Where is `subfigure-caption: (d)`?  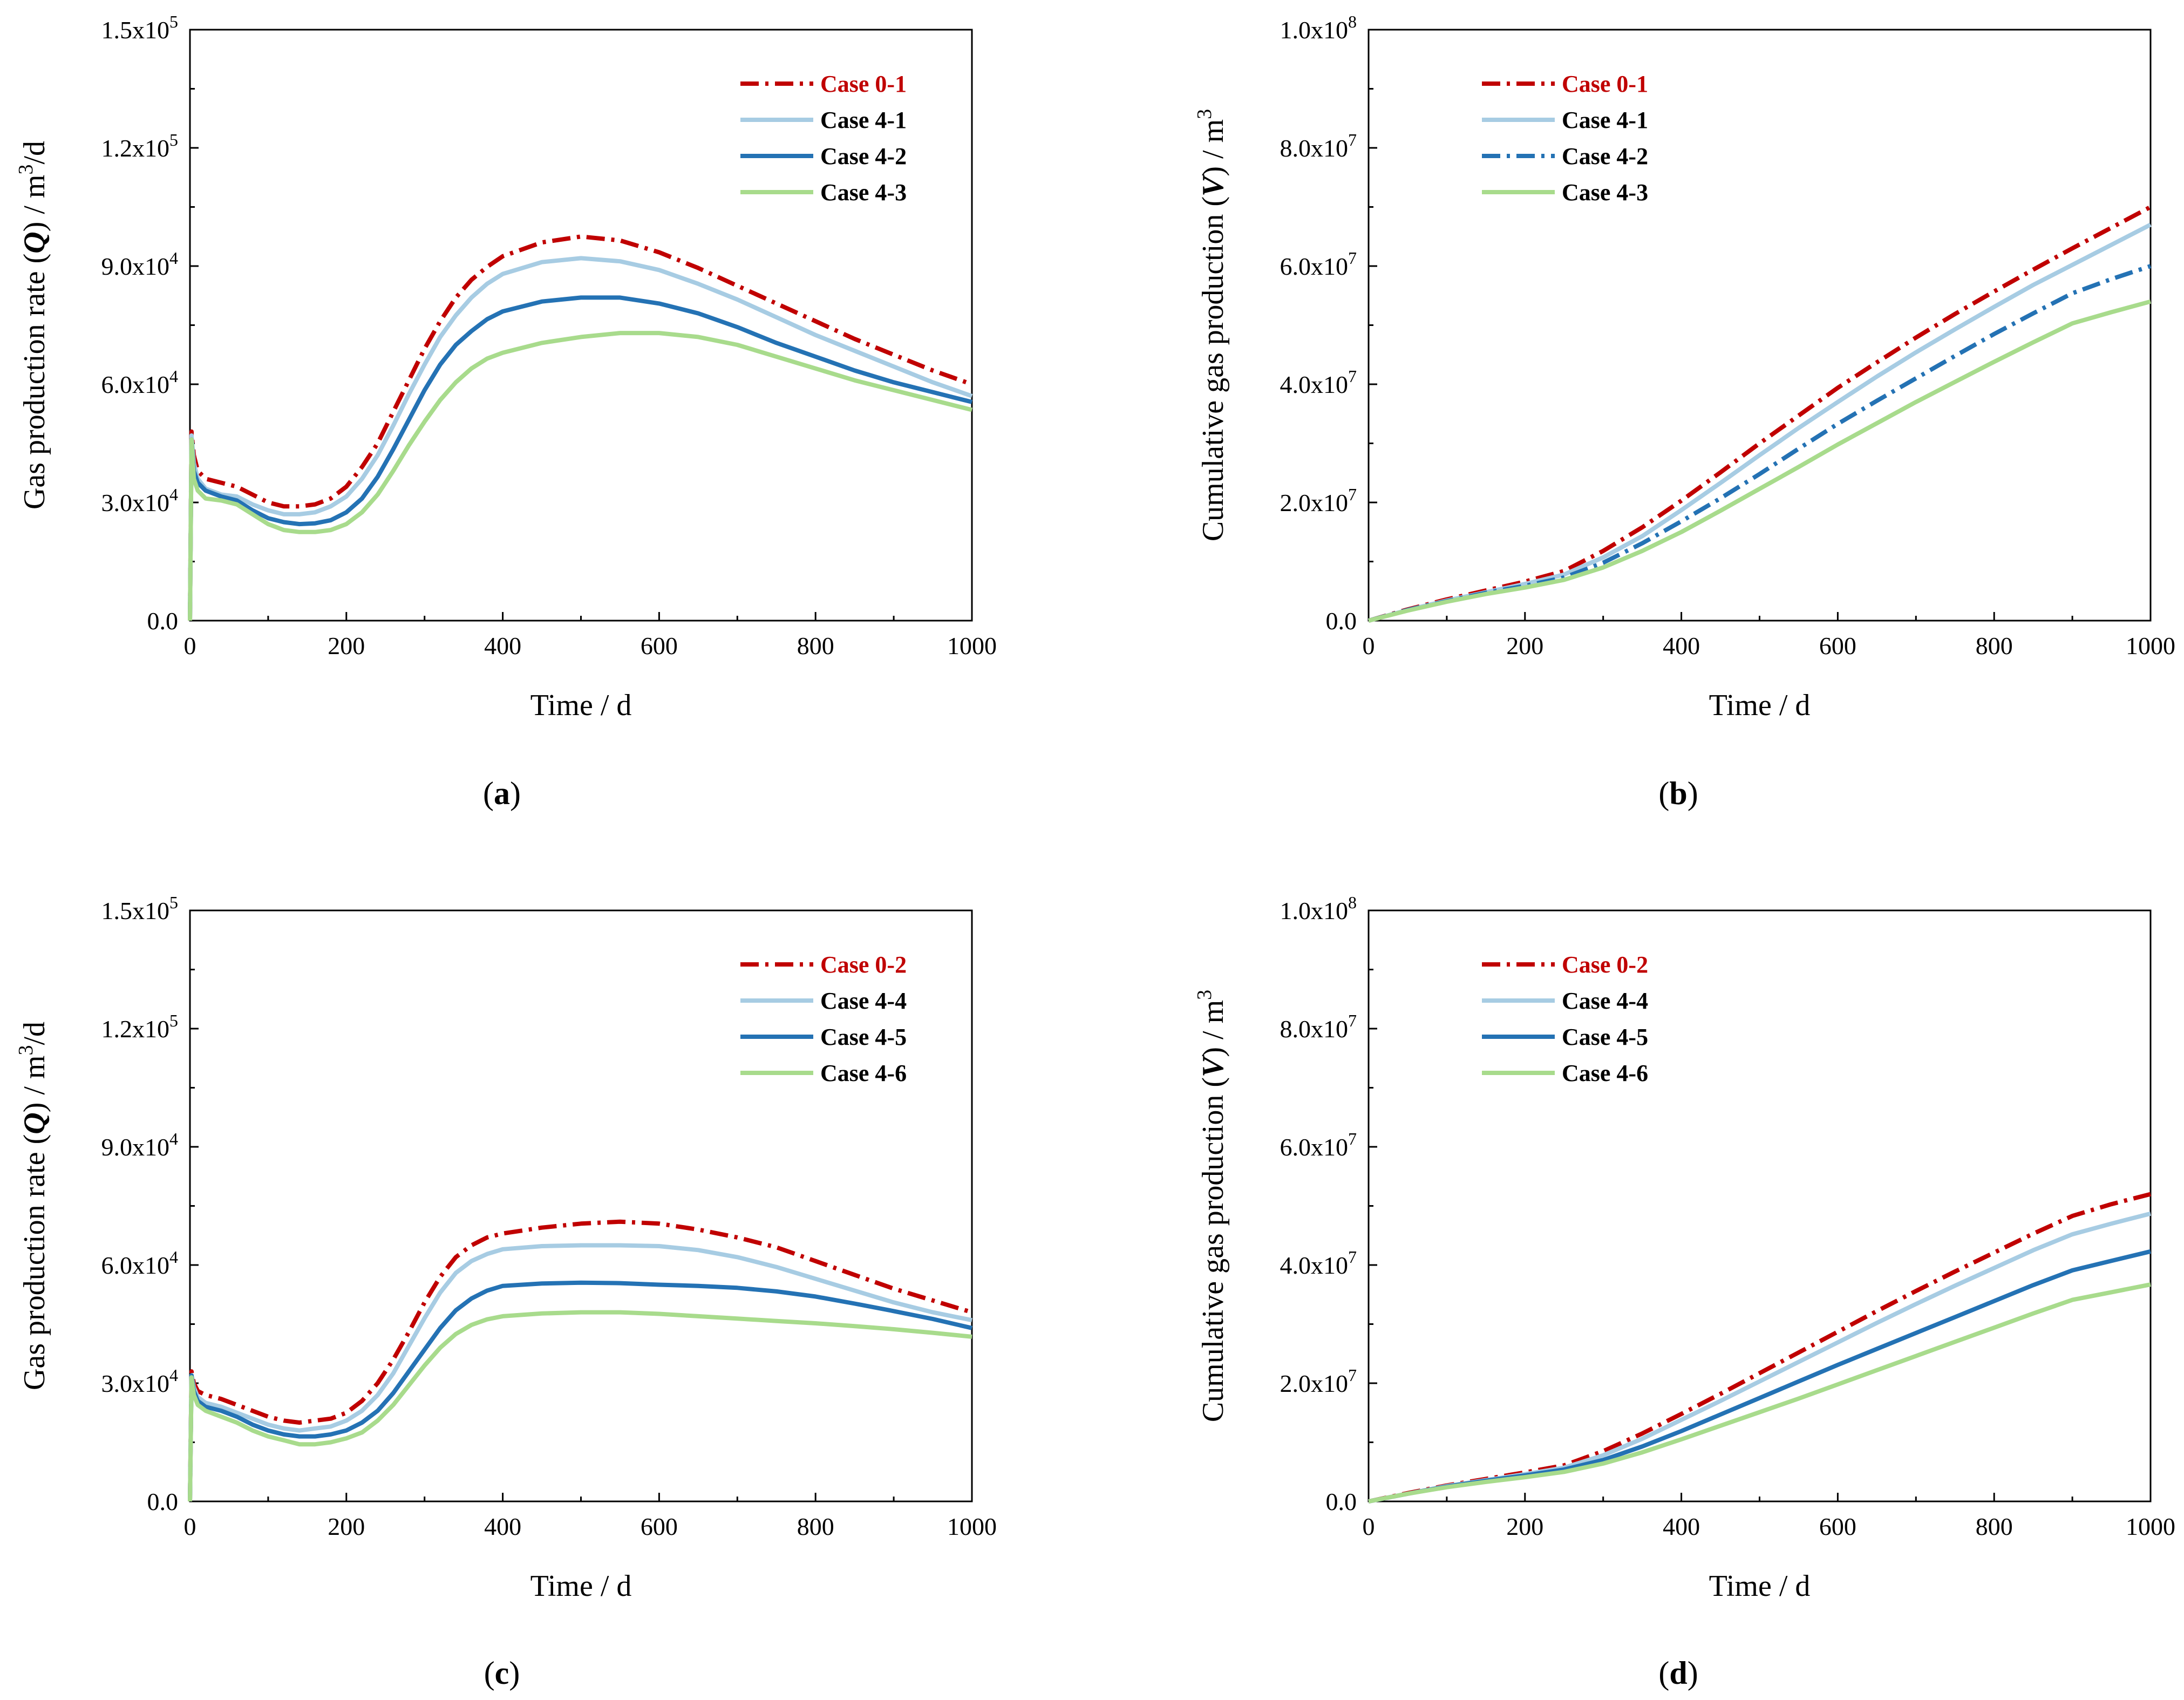
subfigure-caption: (d) is located at coordinates (1678, 1673).